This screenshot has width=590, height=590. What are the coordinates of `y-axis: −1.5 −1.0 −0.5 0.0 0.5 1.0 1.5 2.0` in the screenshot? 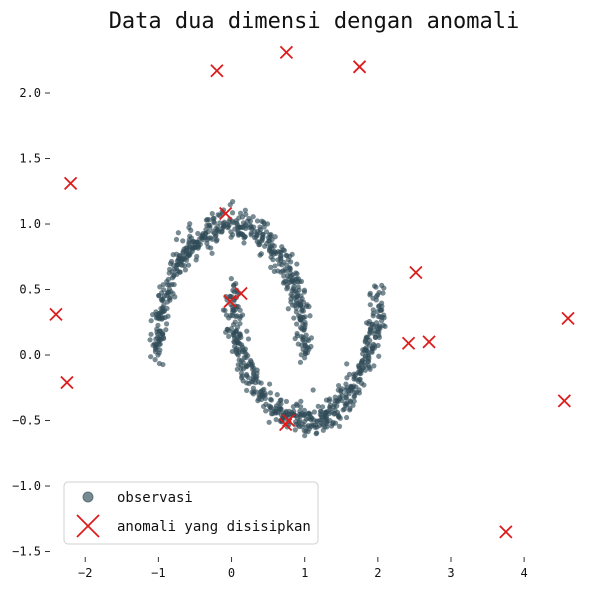 It's located at (31, 322).